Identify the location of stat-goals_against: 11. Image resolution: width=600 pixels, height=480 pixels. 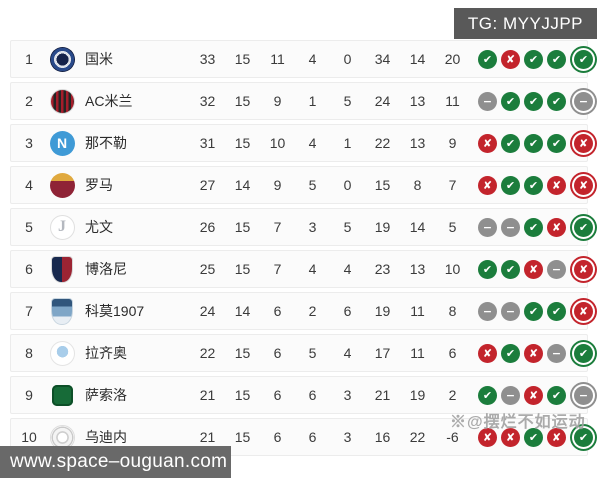
(417, 353).